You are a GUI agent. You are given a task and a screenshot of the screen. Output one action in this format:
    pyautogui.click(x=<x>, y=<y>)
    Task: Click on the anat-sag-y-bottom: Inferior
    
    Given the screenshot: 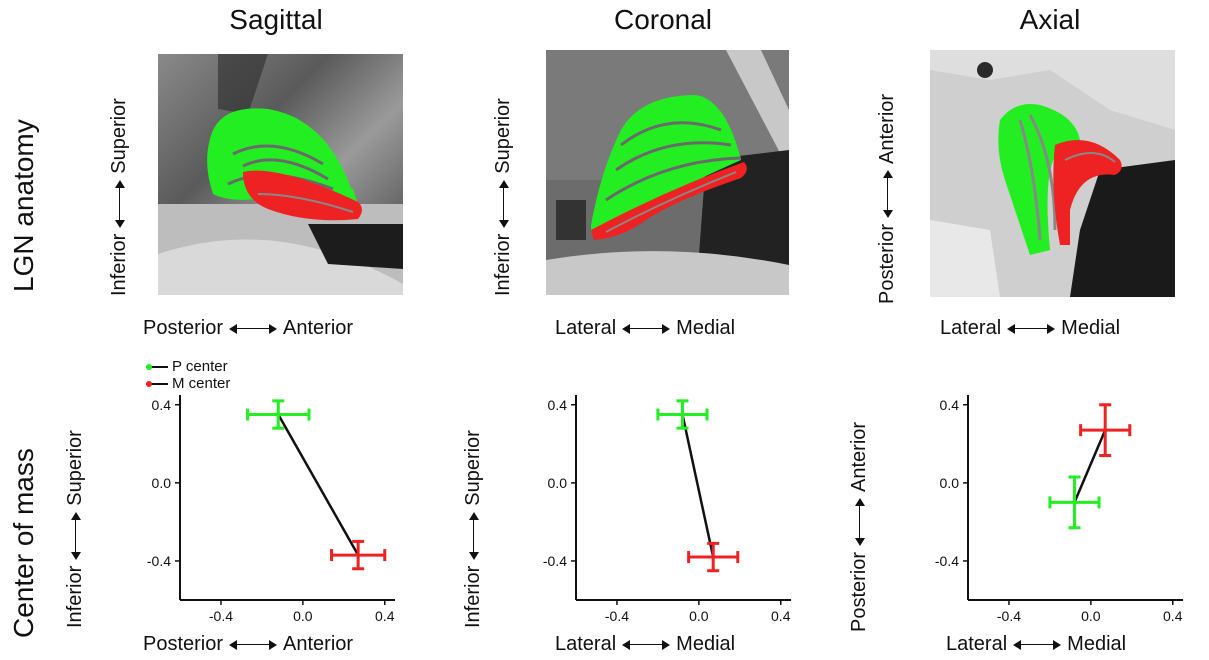 What is the action you would take?
    pyautogui.click(x=119, y=264)
    